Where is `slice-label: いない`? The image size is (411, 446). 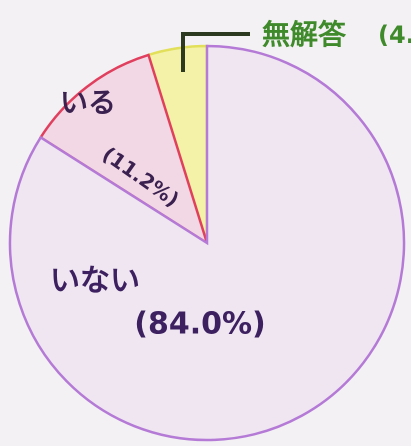
slice-label: いない is located at coordinates (95, 281).